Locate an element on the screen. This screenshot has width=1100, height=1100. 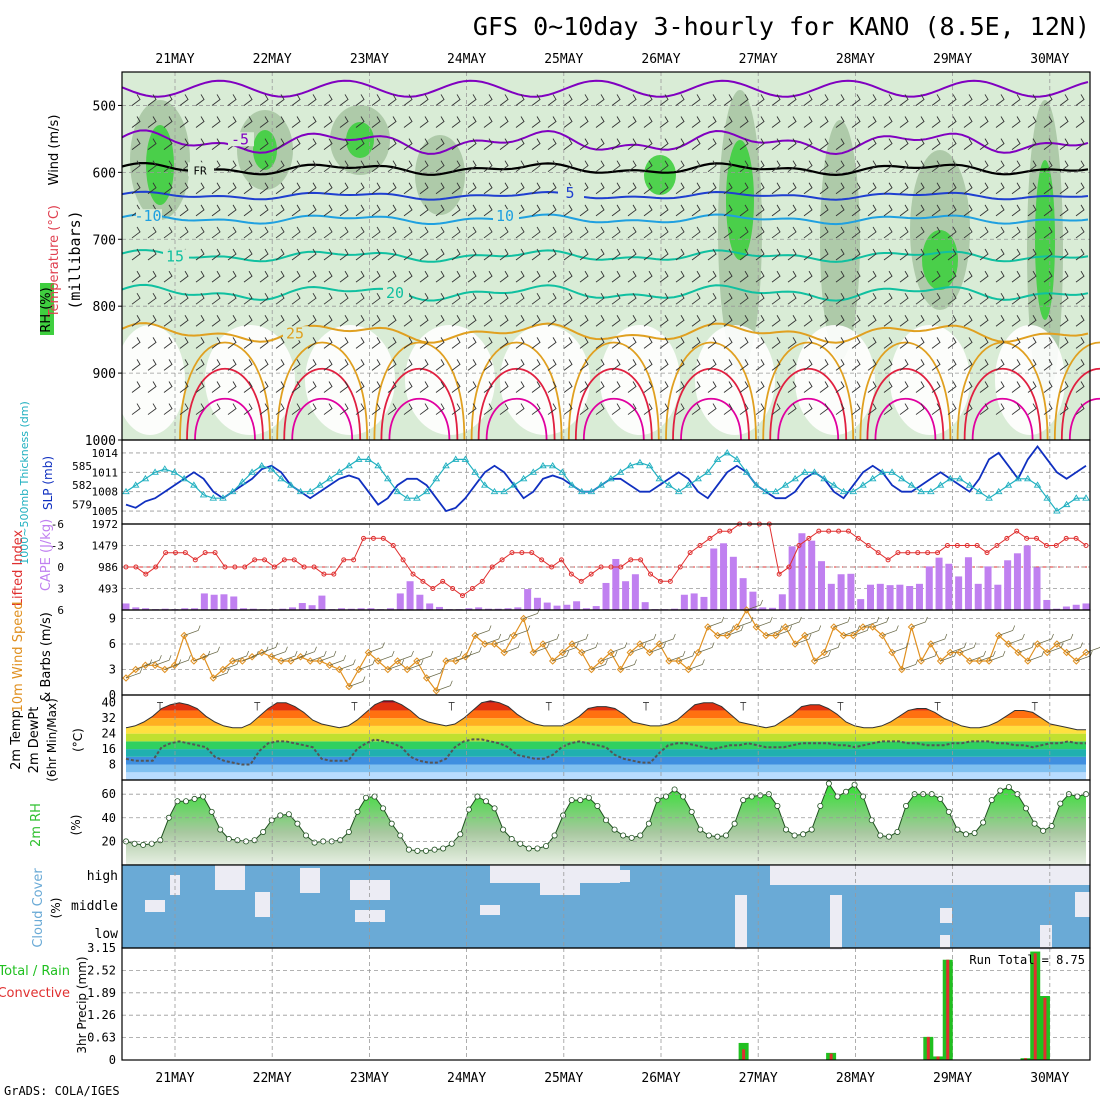
slp-tick: 1005 is located at coordinates (105, 511).